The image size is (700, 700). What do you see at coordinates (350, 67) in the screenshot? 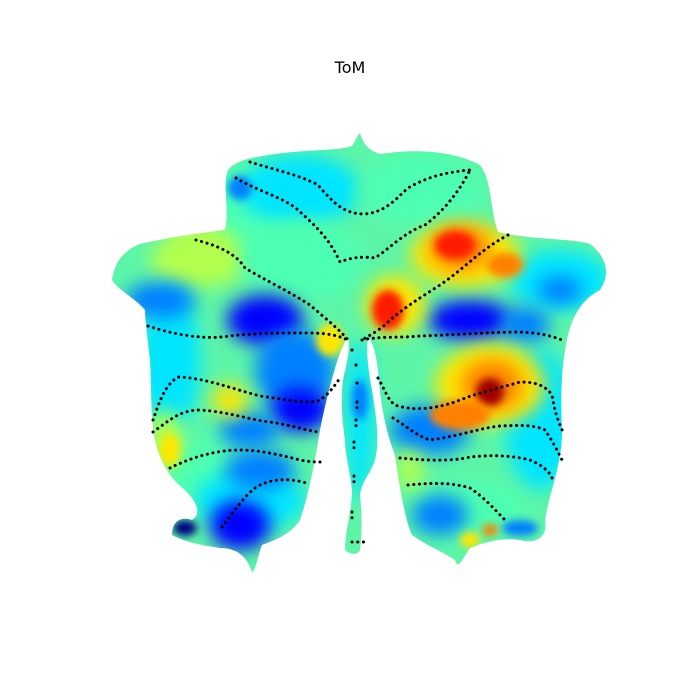
I see `figure-title: ToM` at bounding box center [350, 67].